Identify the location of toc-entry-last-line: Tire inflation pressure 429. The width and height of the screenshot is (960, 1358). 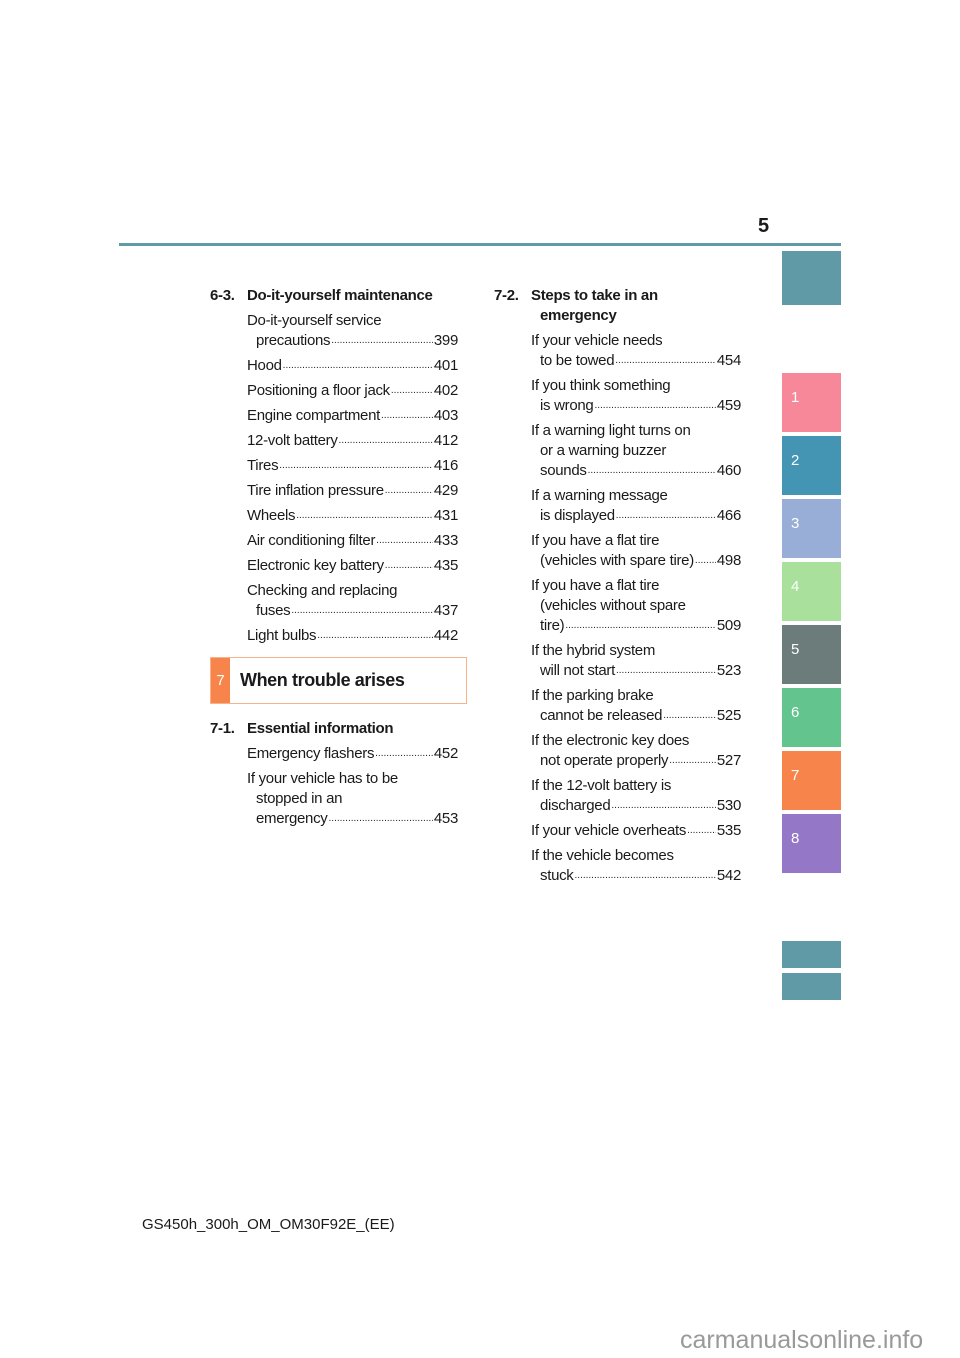
(352, 491).